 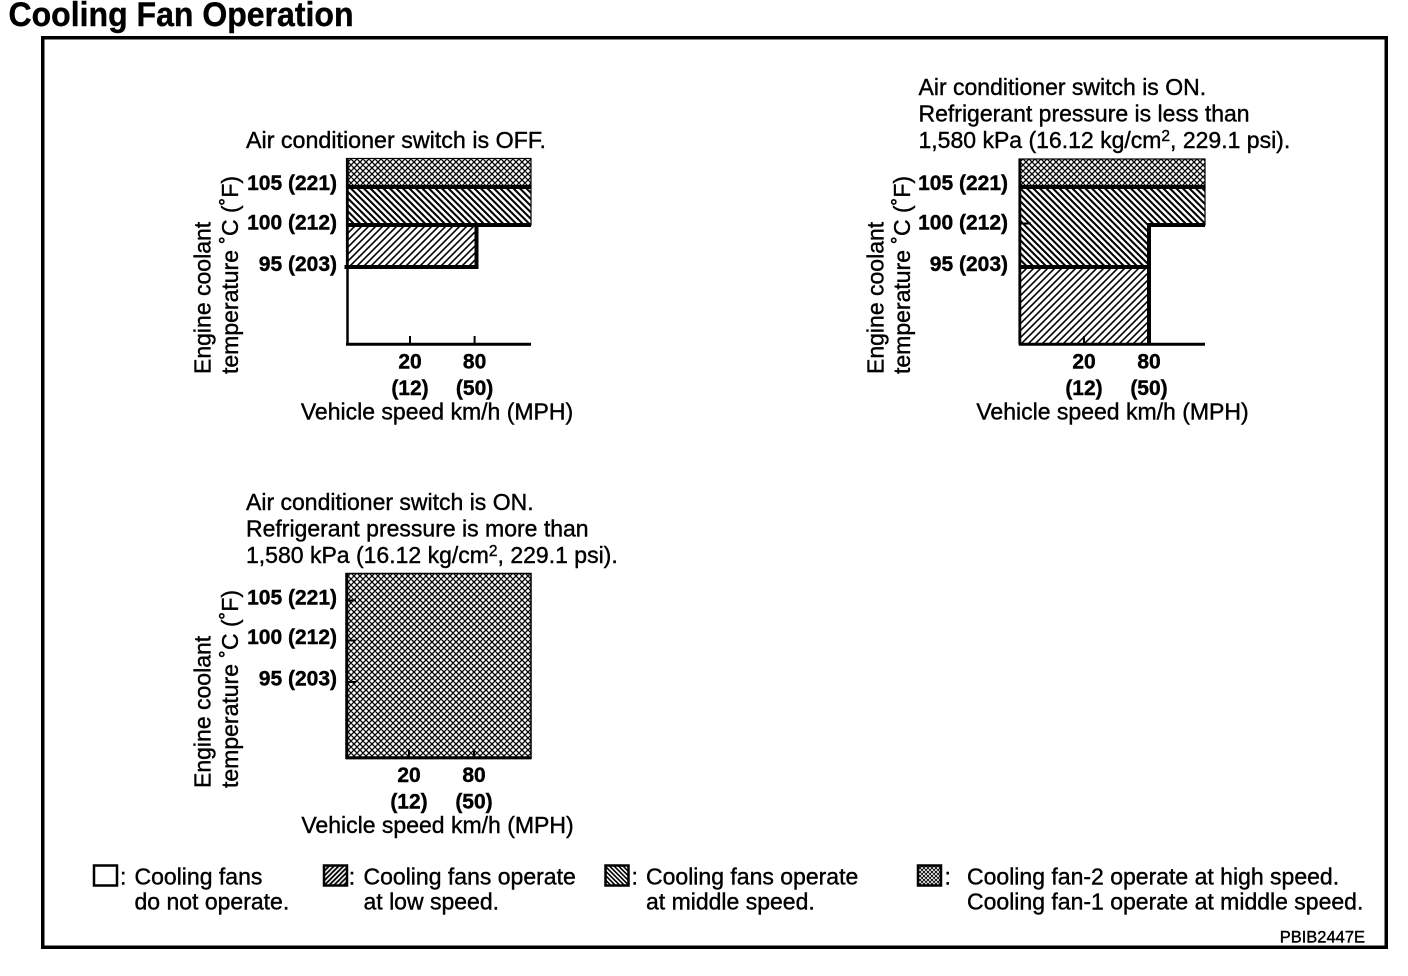 What do you see at coordinates (212, 902) in the screenshot?
I see `svg-text: do not operate.` at bounding box center [212, 902].